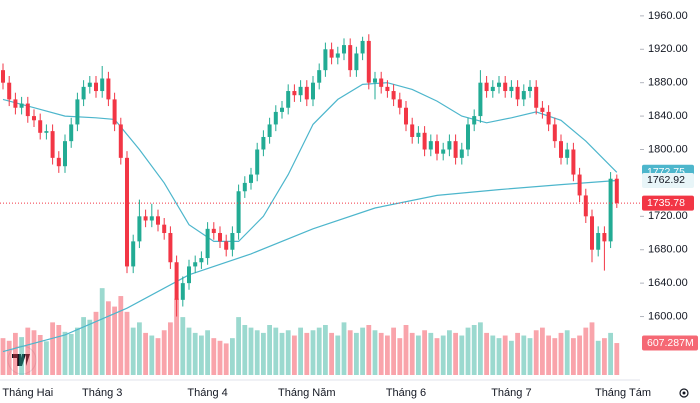  I want to click on y-tick-label: 1800.00, so click(668, 149).